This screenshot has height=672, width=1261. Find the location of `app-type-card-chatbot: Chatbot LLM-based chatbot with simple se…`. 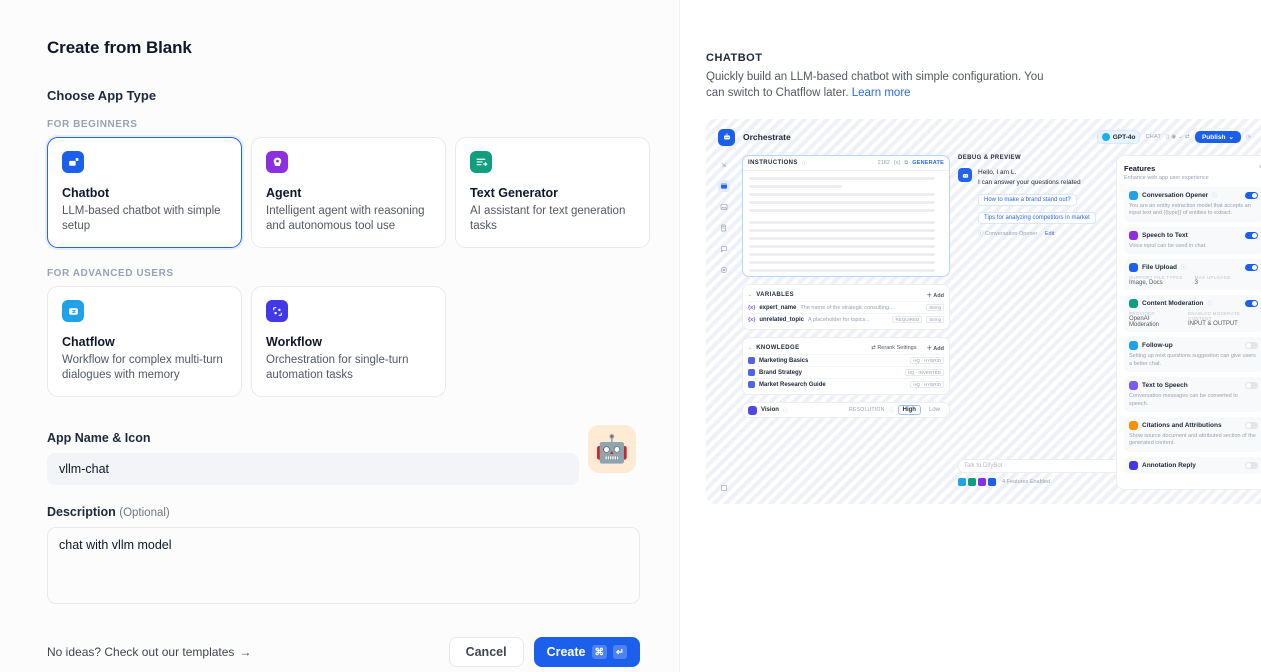

app-type-card-chatbot: Chatbot LLM-based chatbot with simple se… is located at coordinates (144, 193).